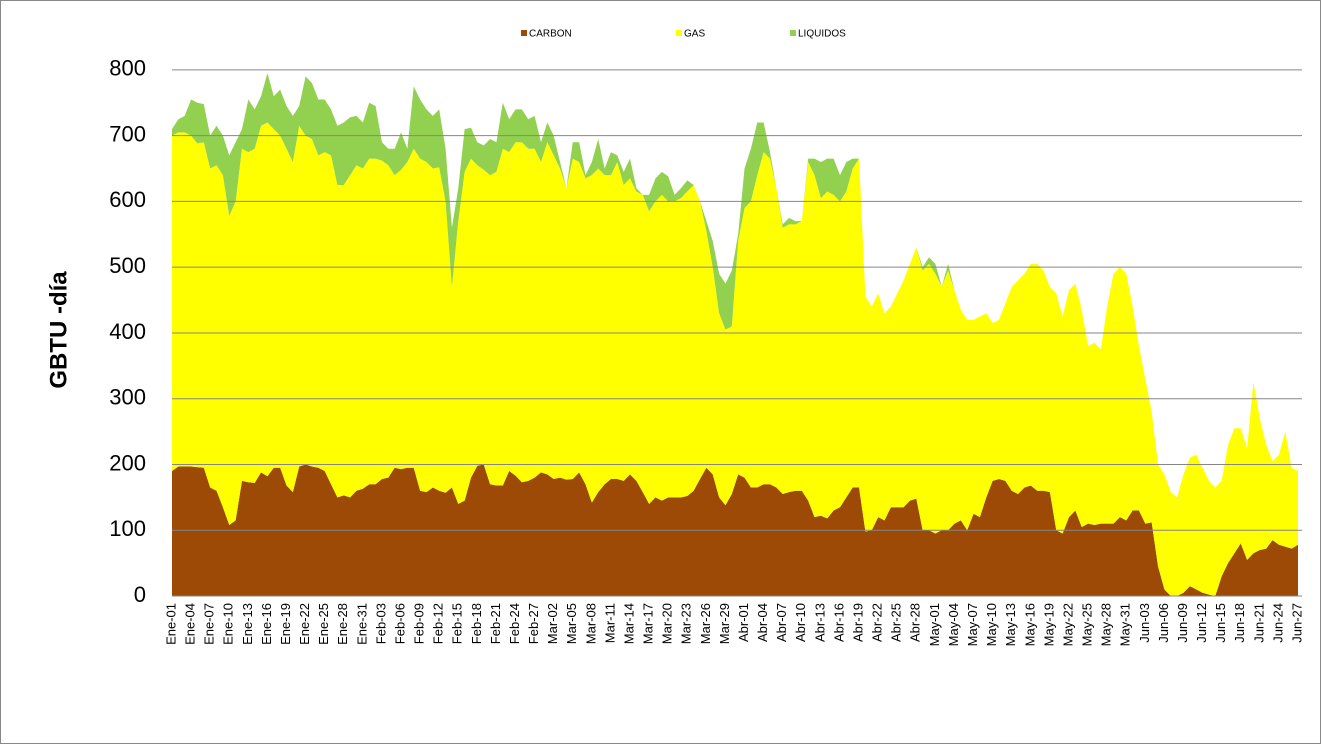 The width and height of the screenshot is (1322, 745). I want to click on y-tick-label: 300, so click(127, 397).